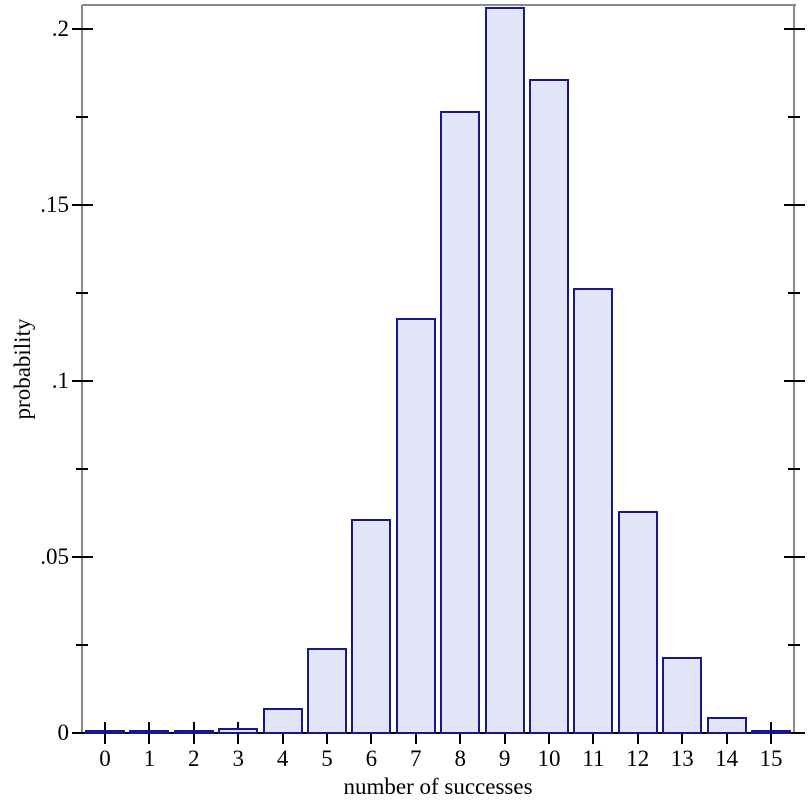  Describe the element at coordinates (282, 758) in the screenshot. I see `x-tick-label: 4` at that location.